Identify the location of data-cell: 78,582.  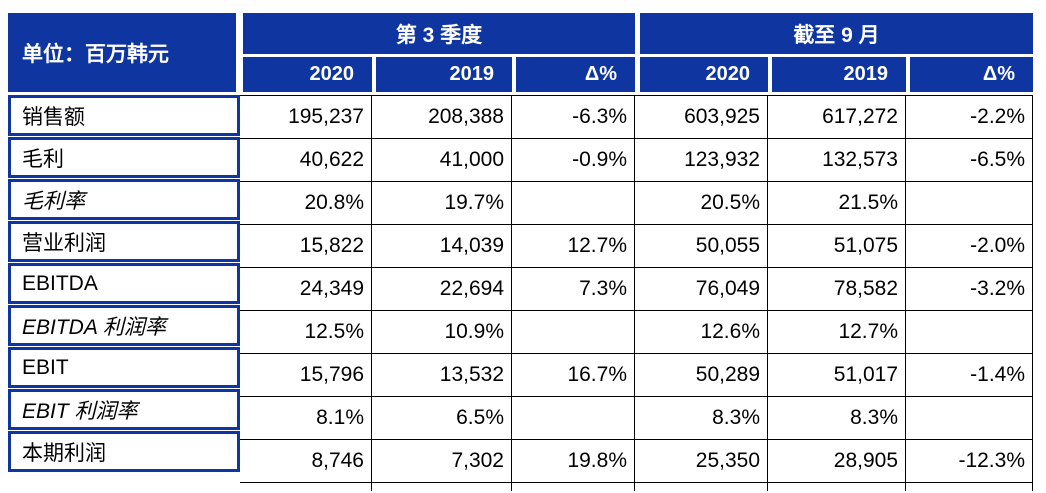
(837, 289).